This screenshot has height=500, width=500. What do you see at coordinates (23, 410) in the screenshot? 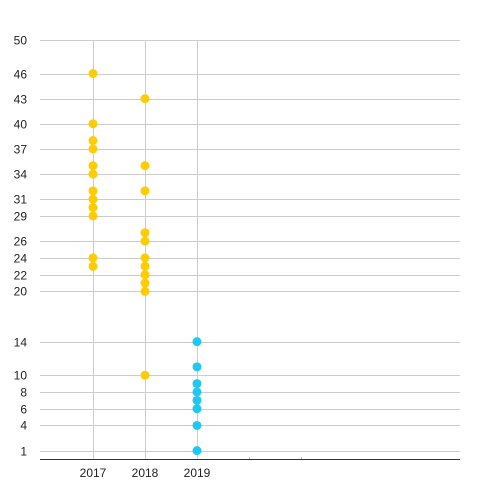
I see `y-tick-label: 6` at bounding box center [23, 410].